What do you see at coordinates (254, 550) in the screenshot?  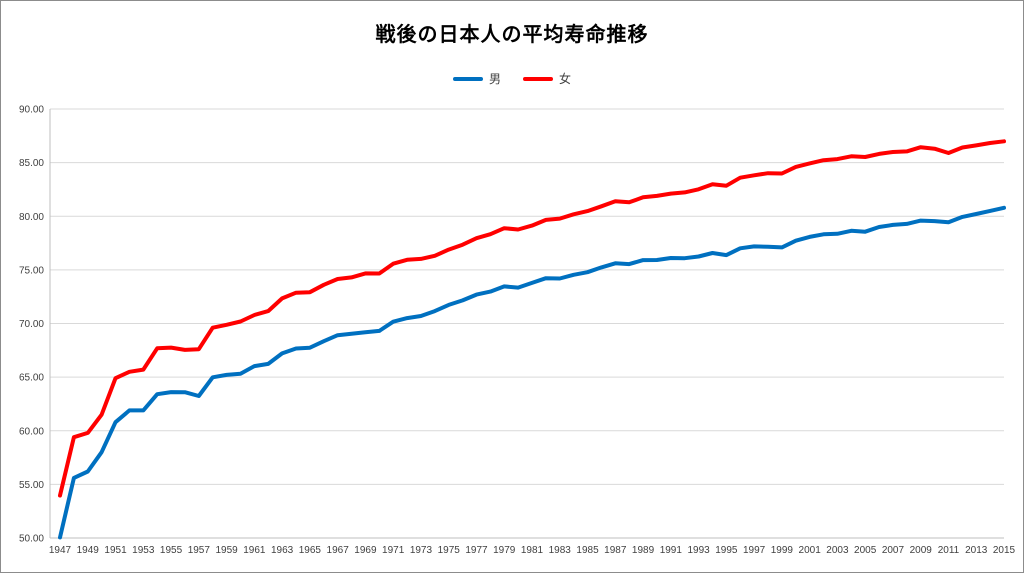 I see `x-tick-label: 1961` at bounding box center [254, 550].